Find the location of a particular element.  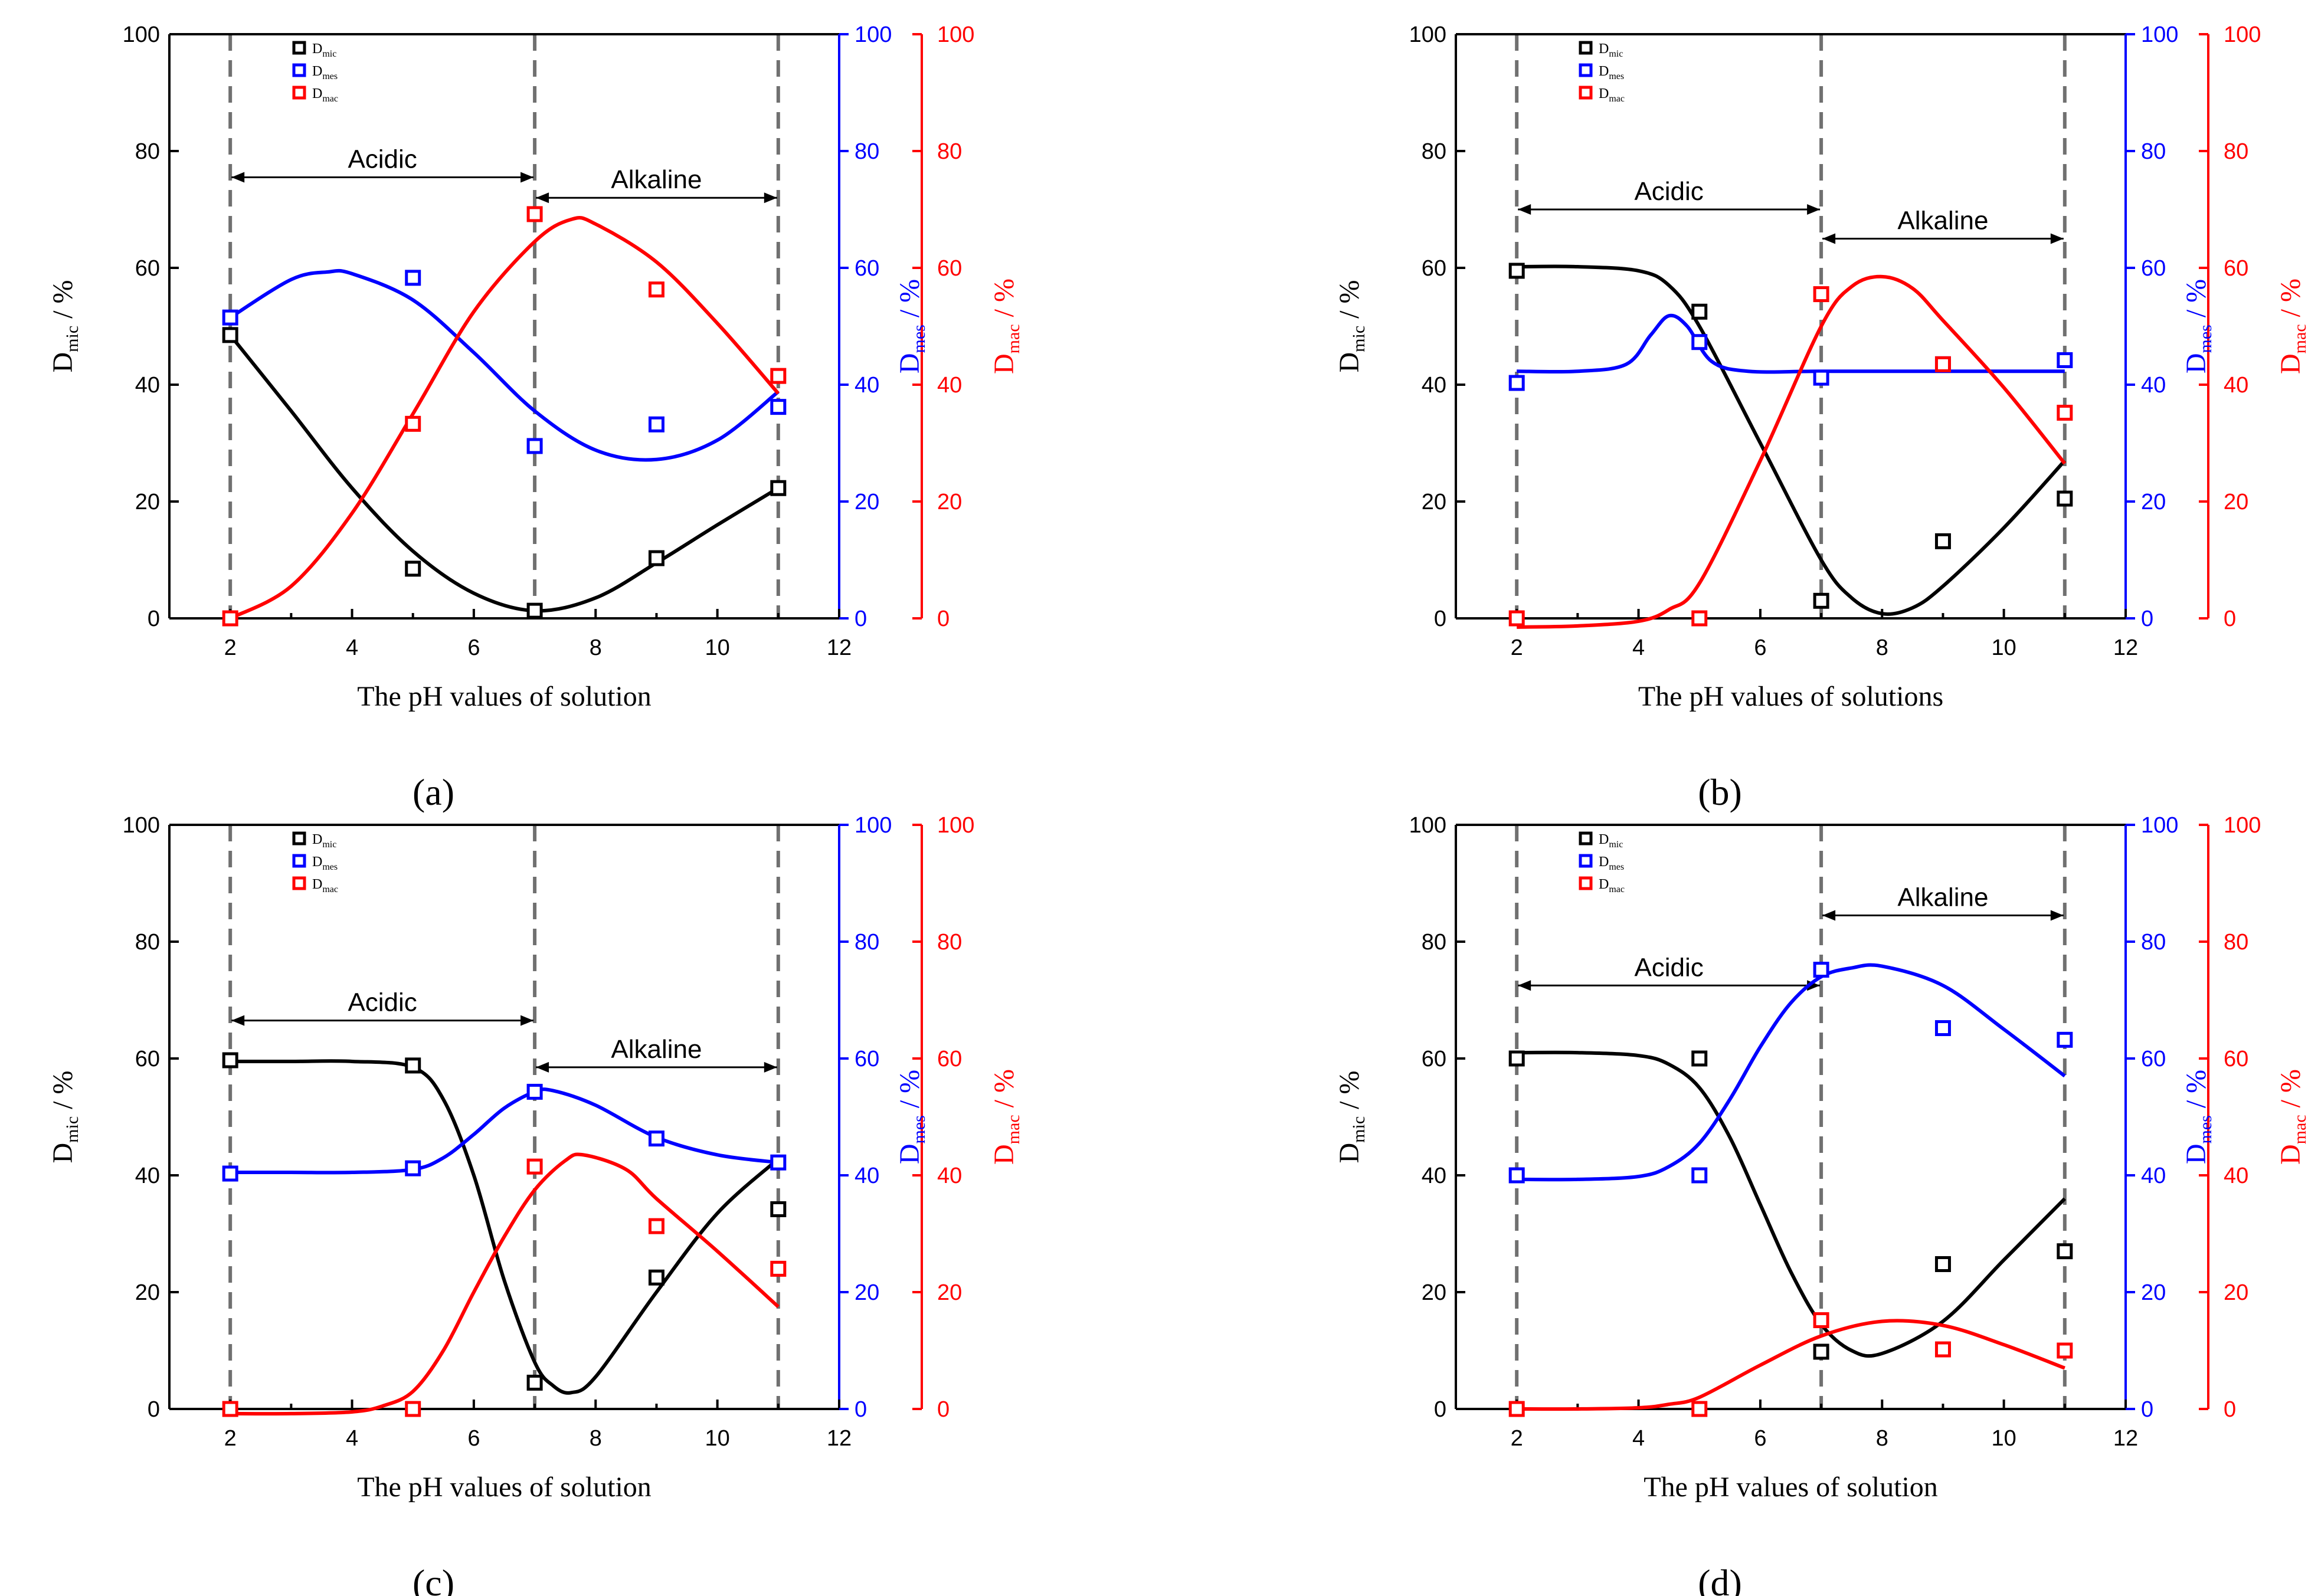

y-mid-tick-label: 20 is located at coordinates (867, 502).